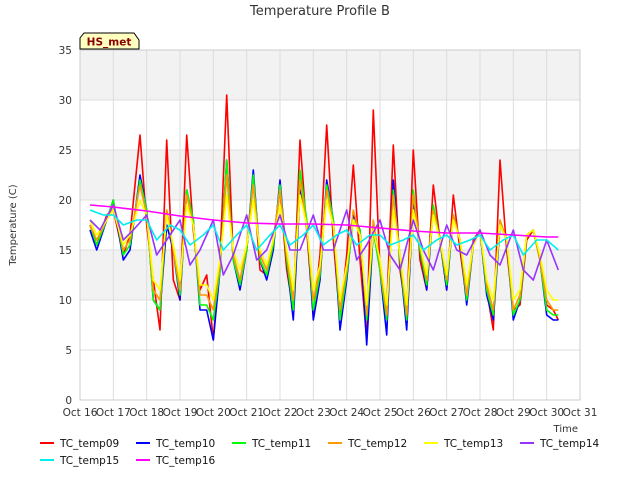 Image resolution: width=640 pixels, height=480 pixels. What do you see at coordinates (185, 461) in the screenshot?
I see `legend-label-TC_temp16: TC_temp16` at bounding box center [185, 461].